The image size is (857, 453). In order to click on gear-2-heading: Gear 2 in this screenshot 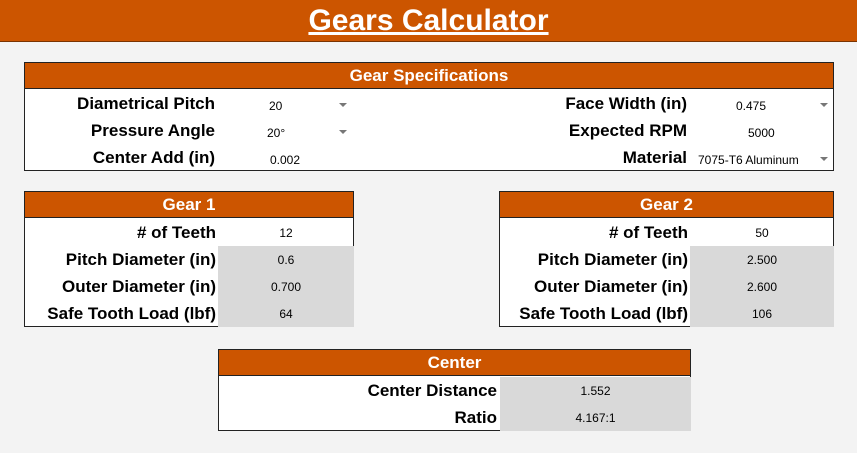, I will do `click(666, 205)`.